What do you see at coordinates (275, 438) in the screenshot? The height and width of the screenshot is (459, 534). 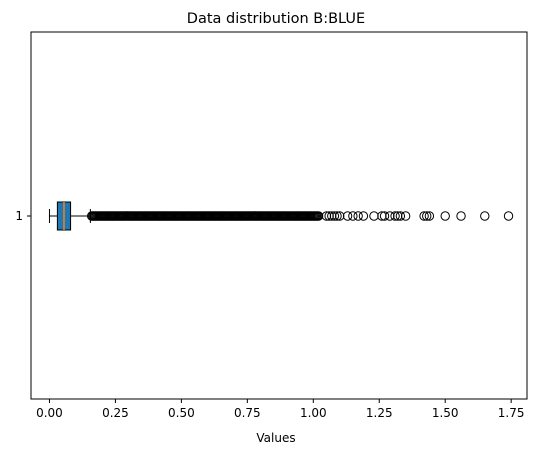 I see `x-axis-label: Values` at bounding box center [275, 438].